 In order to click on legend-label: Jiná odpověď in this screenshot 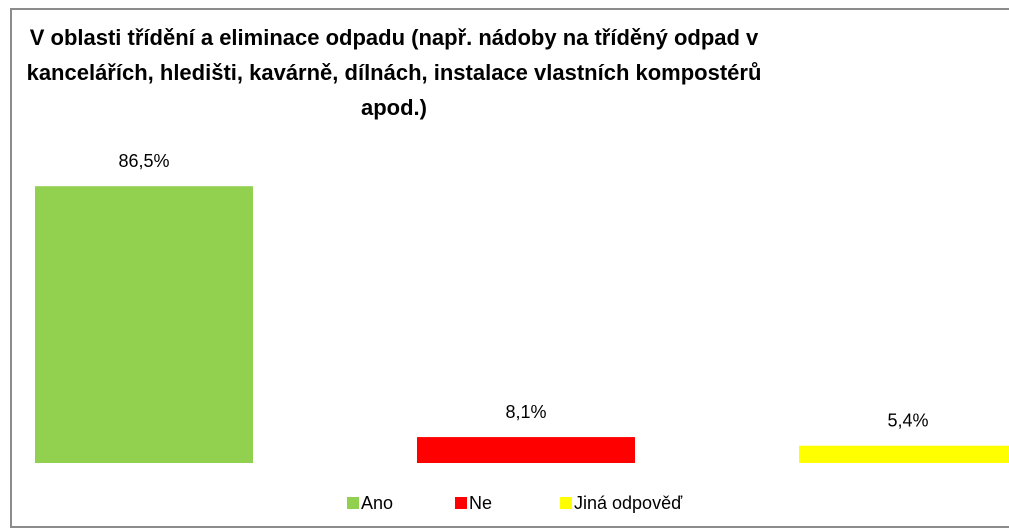, I will do `click(628, 503)`.